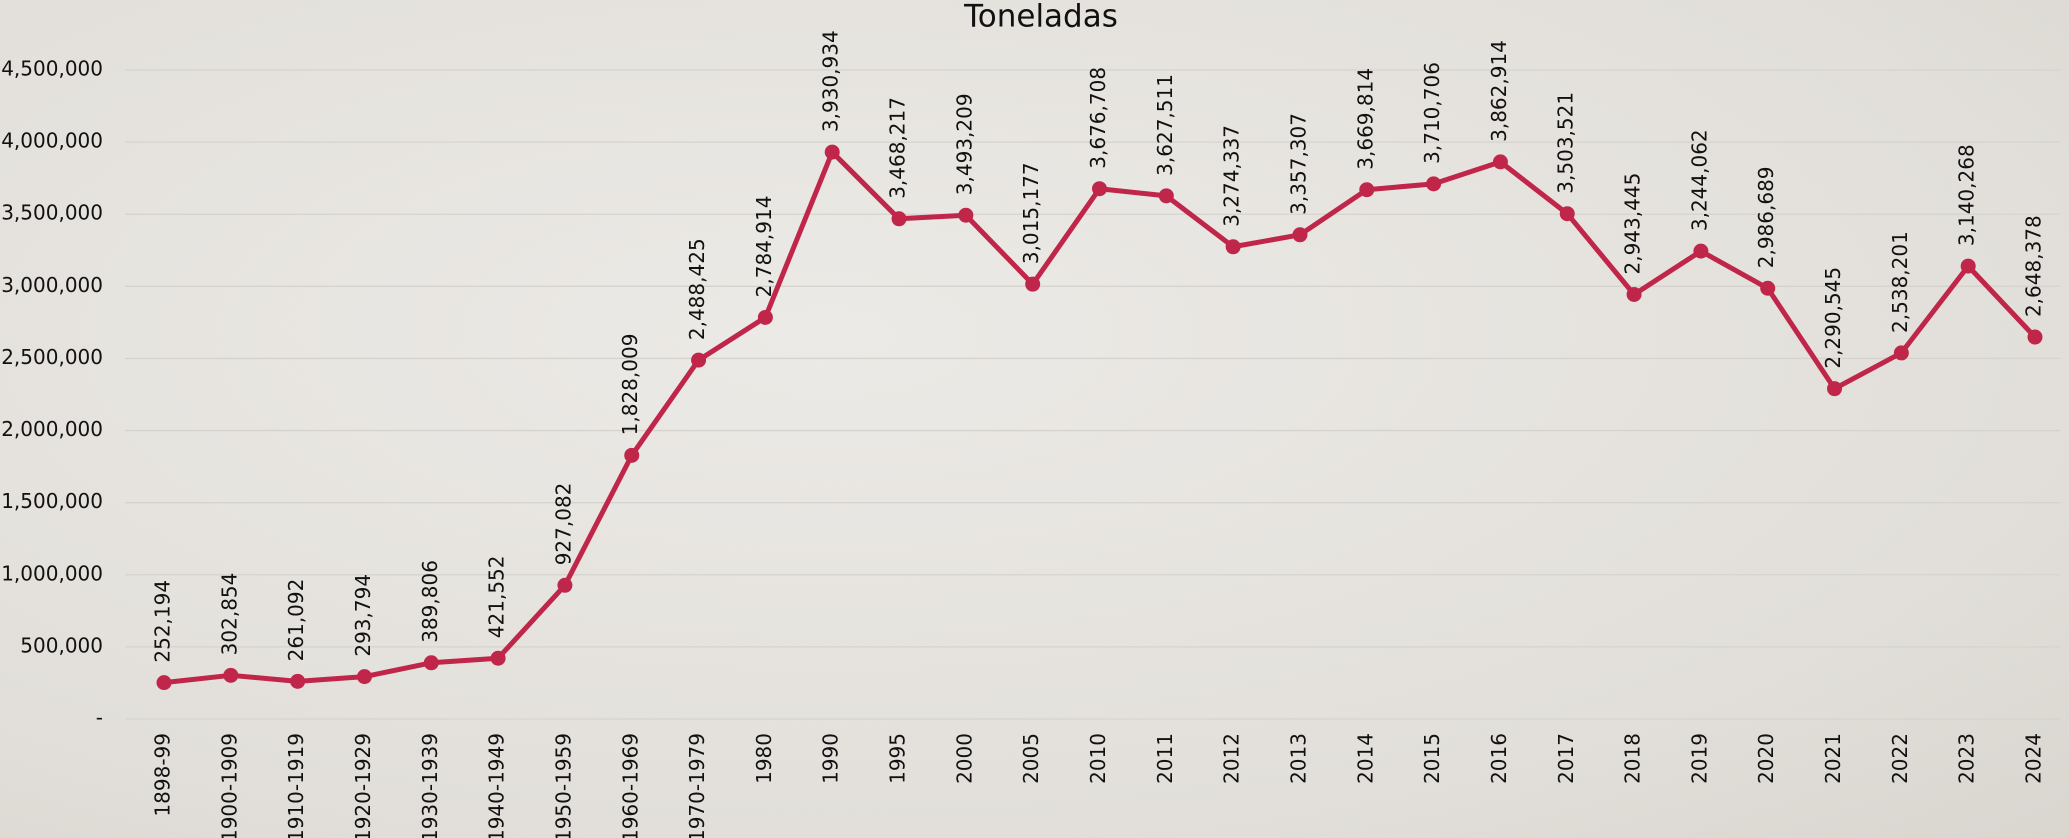 Image resolution: width=2069 pixels, height=838 pixels. What do you see at coordinates (898, 148) in the screenshot?
I see `data-label: 3,468,217` at bounding box center [898, 148].